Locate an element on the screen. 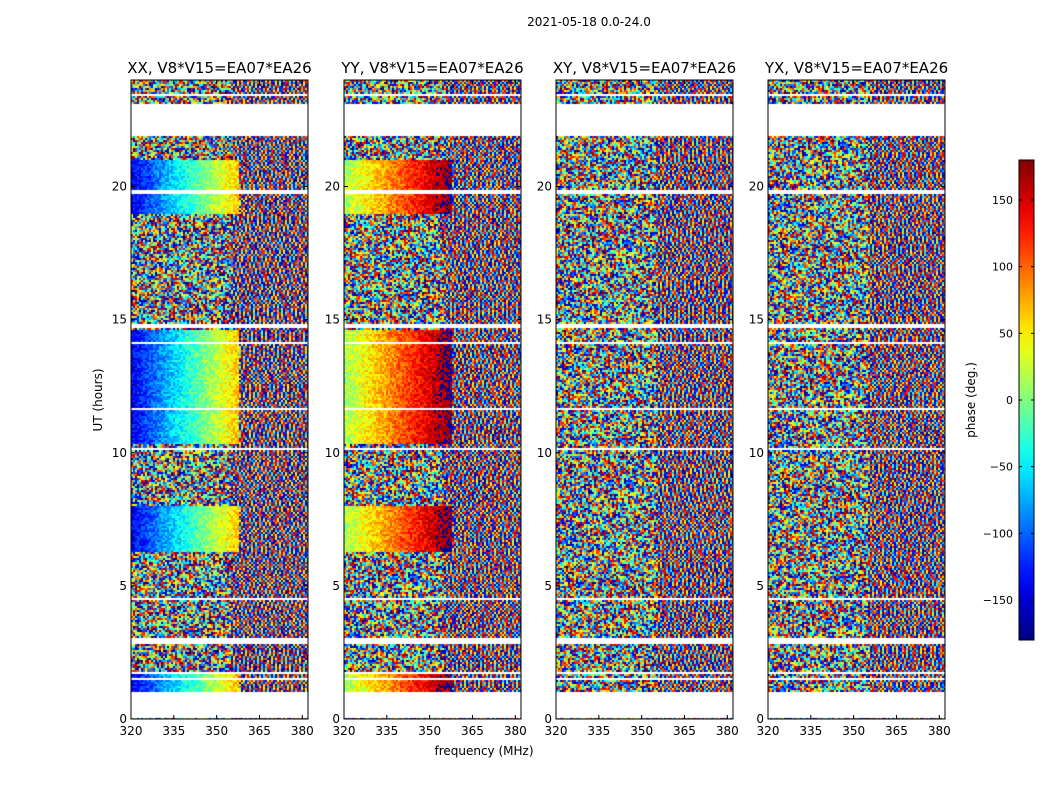 The image size is (1050, 800). panel-title-2: XY, V8*V15=EA07*EA26 is located at coordinates (644, 68).